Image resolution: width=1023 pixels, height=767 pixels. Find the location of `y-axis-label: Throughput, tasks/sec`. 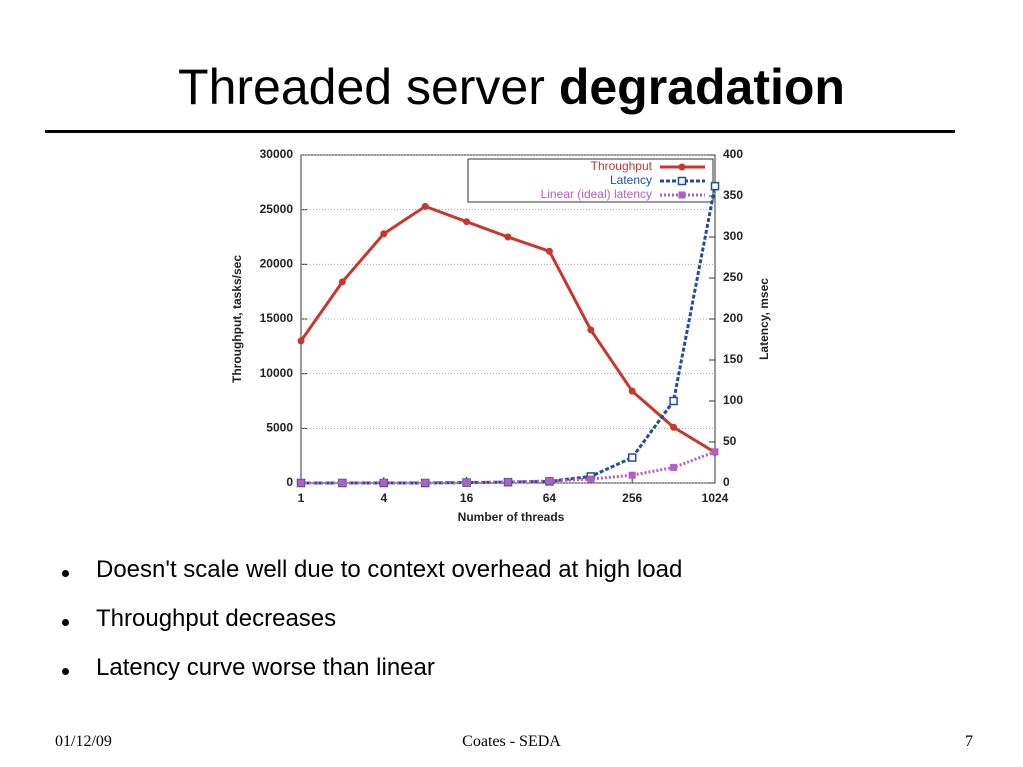

y-axis-label: Throughput, tasks/sec is located at coordinates (237, 319).